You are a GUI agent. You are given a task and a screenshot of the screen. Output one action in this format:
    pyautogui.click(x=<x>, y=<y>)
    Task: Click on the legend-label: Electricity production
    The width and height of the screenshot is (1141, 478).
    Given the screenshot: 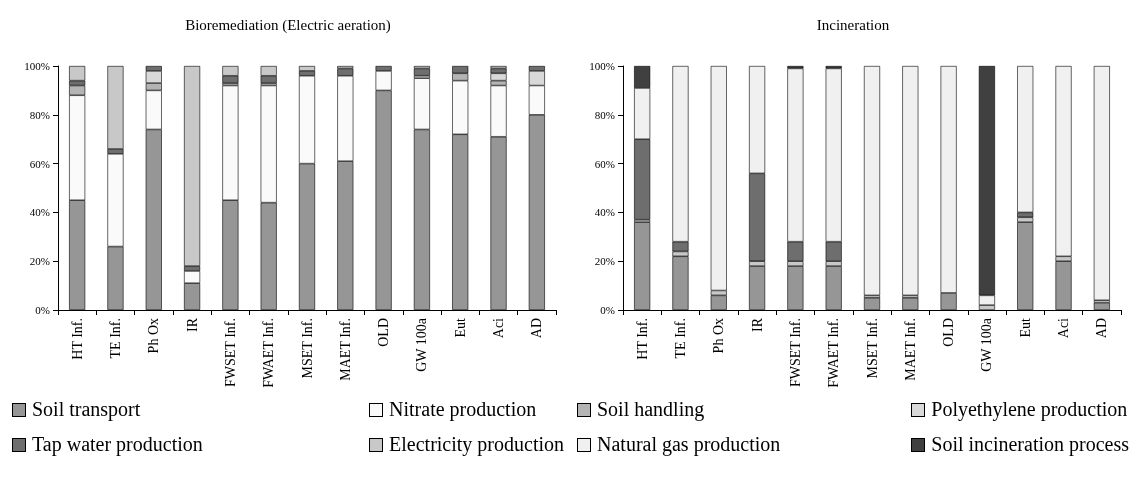 What is the action you would take?
    pyautogui.click(x=476, y=444)
    